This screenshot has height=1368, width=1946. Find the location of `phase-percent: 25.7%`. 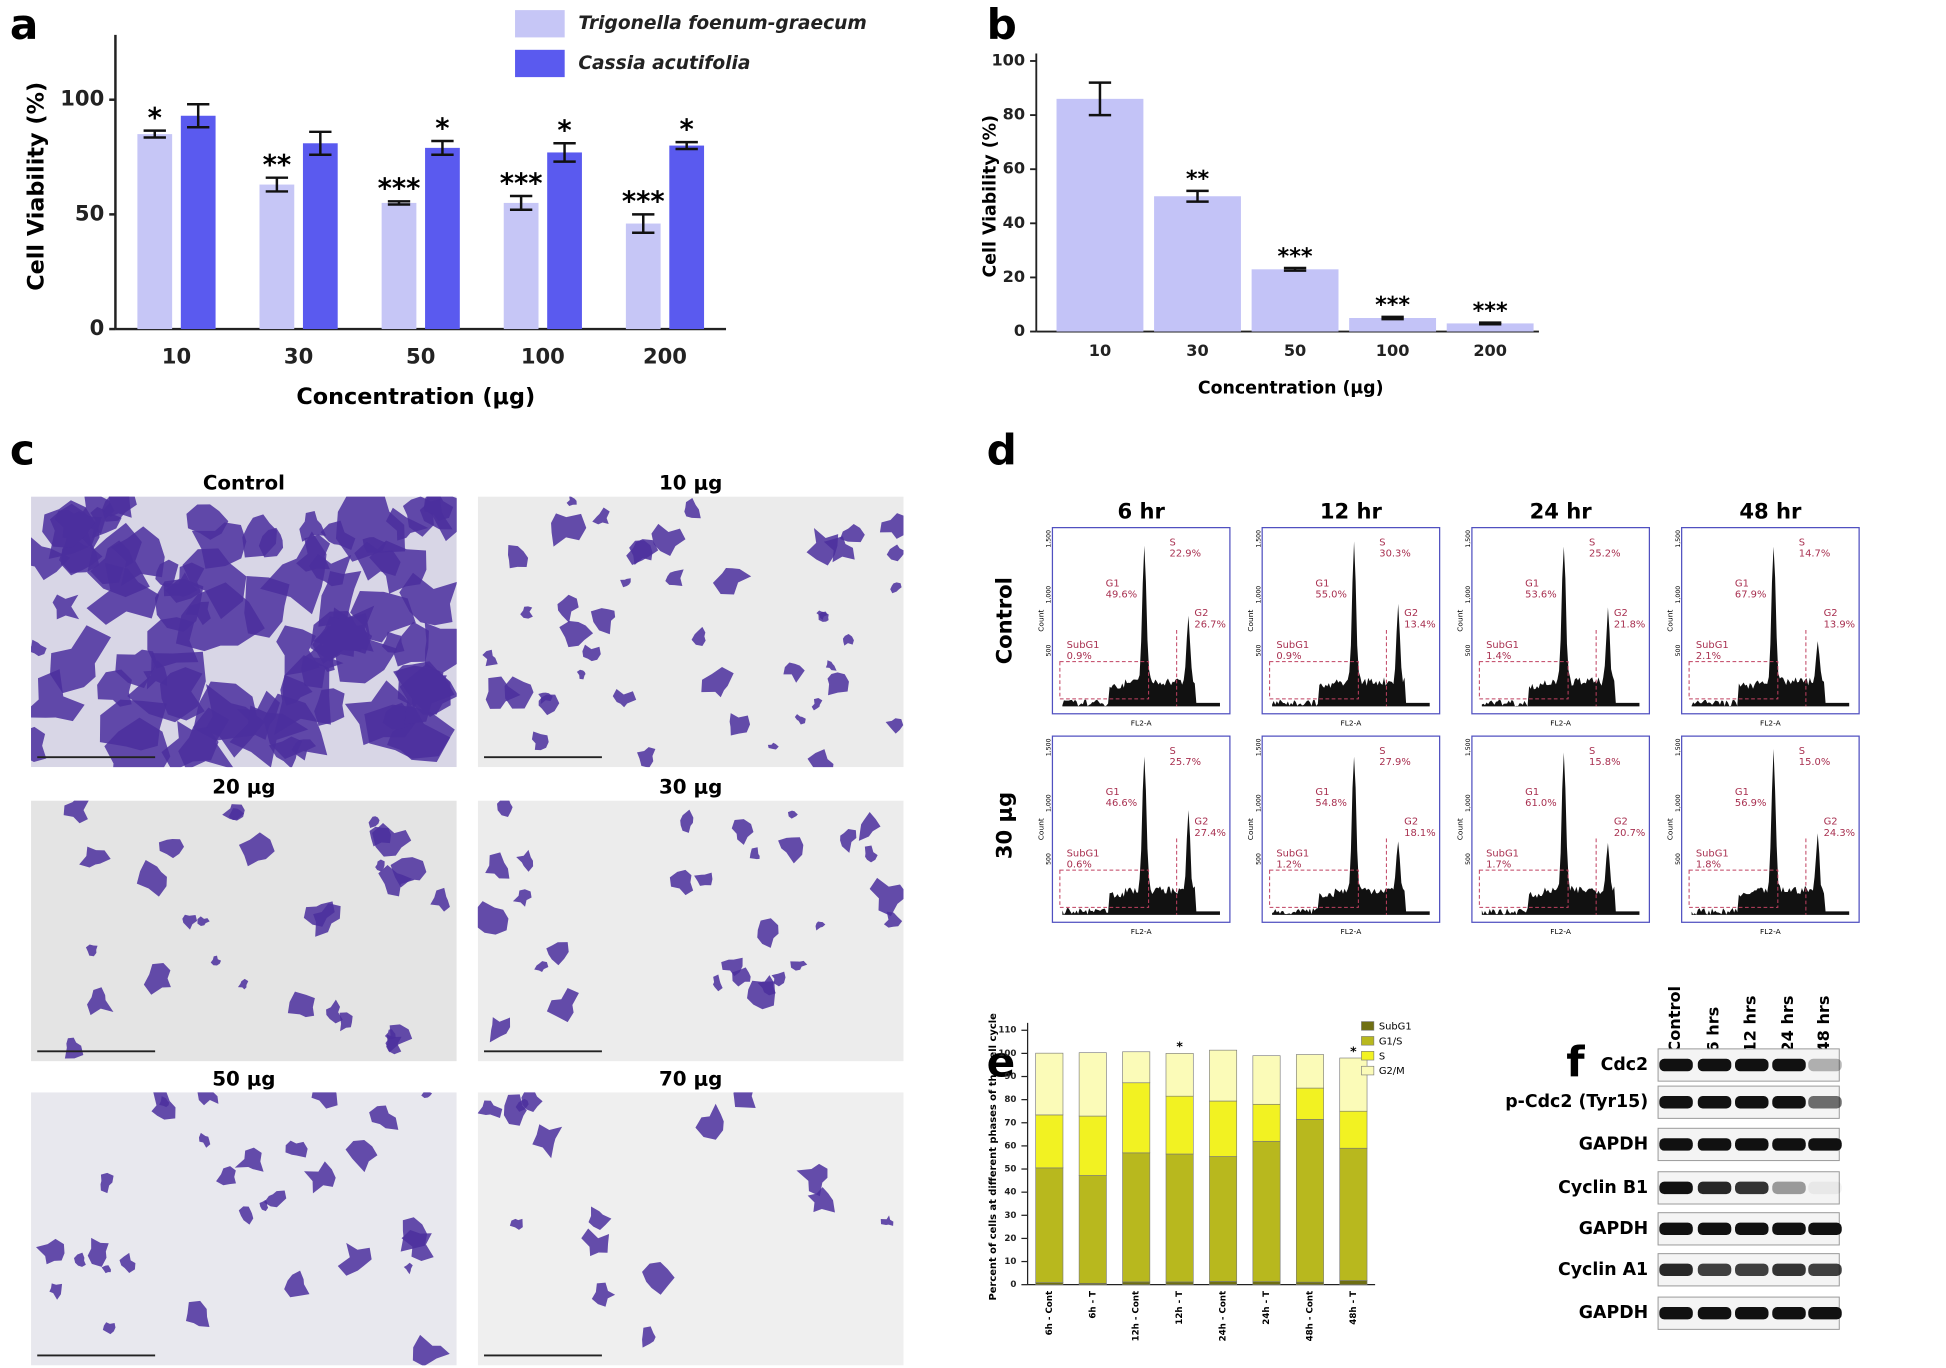

phase-percent: 25.7% is located at coordinates (1185, 762).